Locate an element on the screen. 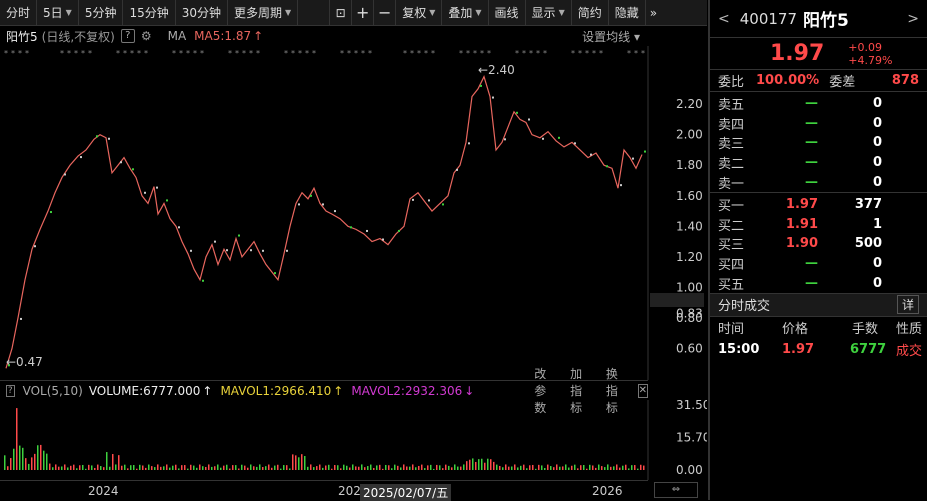  hide-button: 隐藏 is located at coordinates (627, 13).